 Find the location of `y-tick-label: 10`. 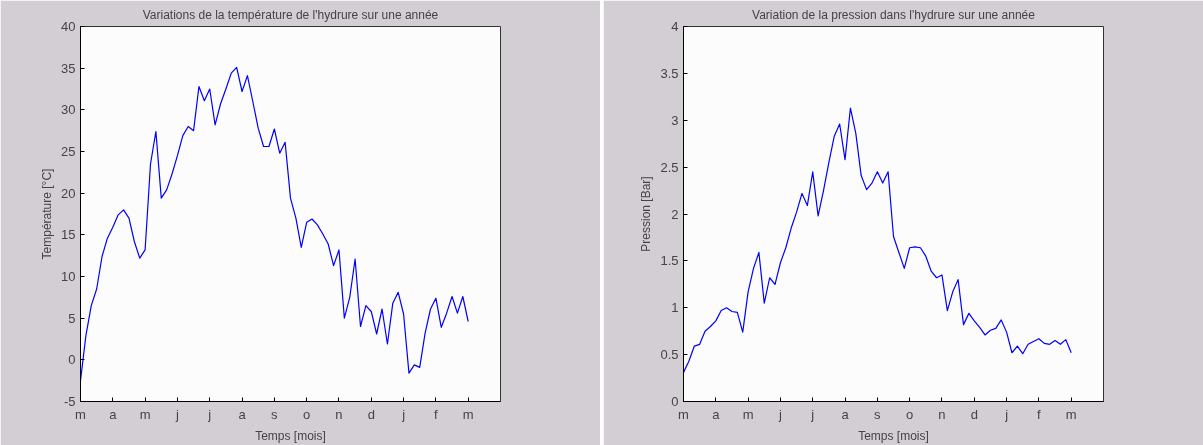

y-tick-label: 10 is located at coordinates (68, 276).